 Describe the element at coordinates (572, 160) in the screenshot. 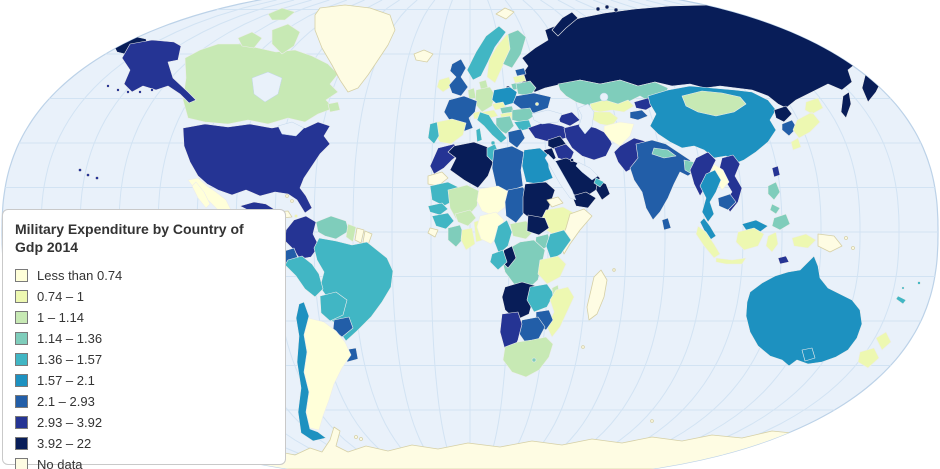

I see `country-kuwait` at that location.